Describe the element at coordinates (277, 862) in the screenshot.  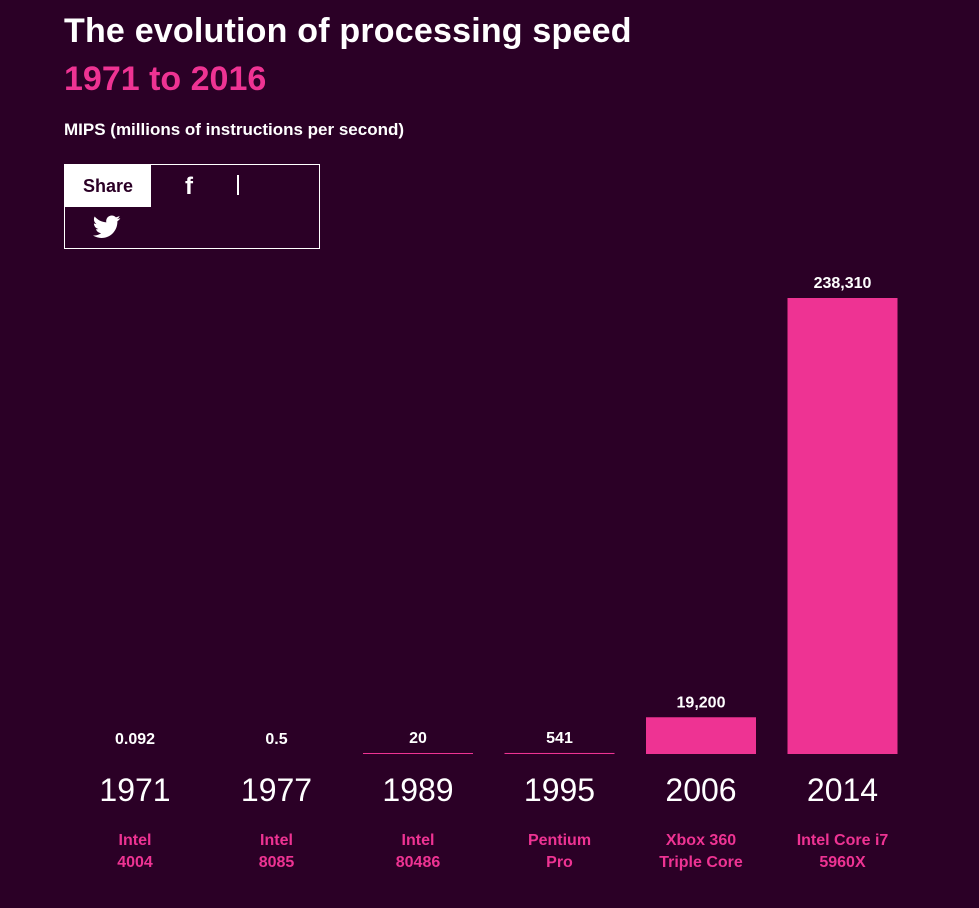
I see `processor-label-1977-2: 8085` at that location.